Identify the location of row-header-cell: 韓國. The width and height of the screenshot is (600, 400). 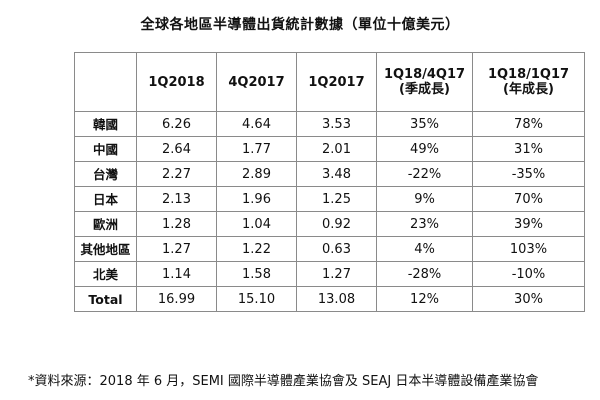
(105, 124).